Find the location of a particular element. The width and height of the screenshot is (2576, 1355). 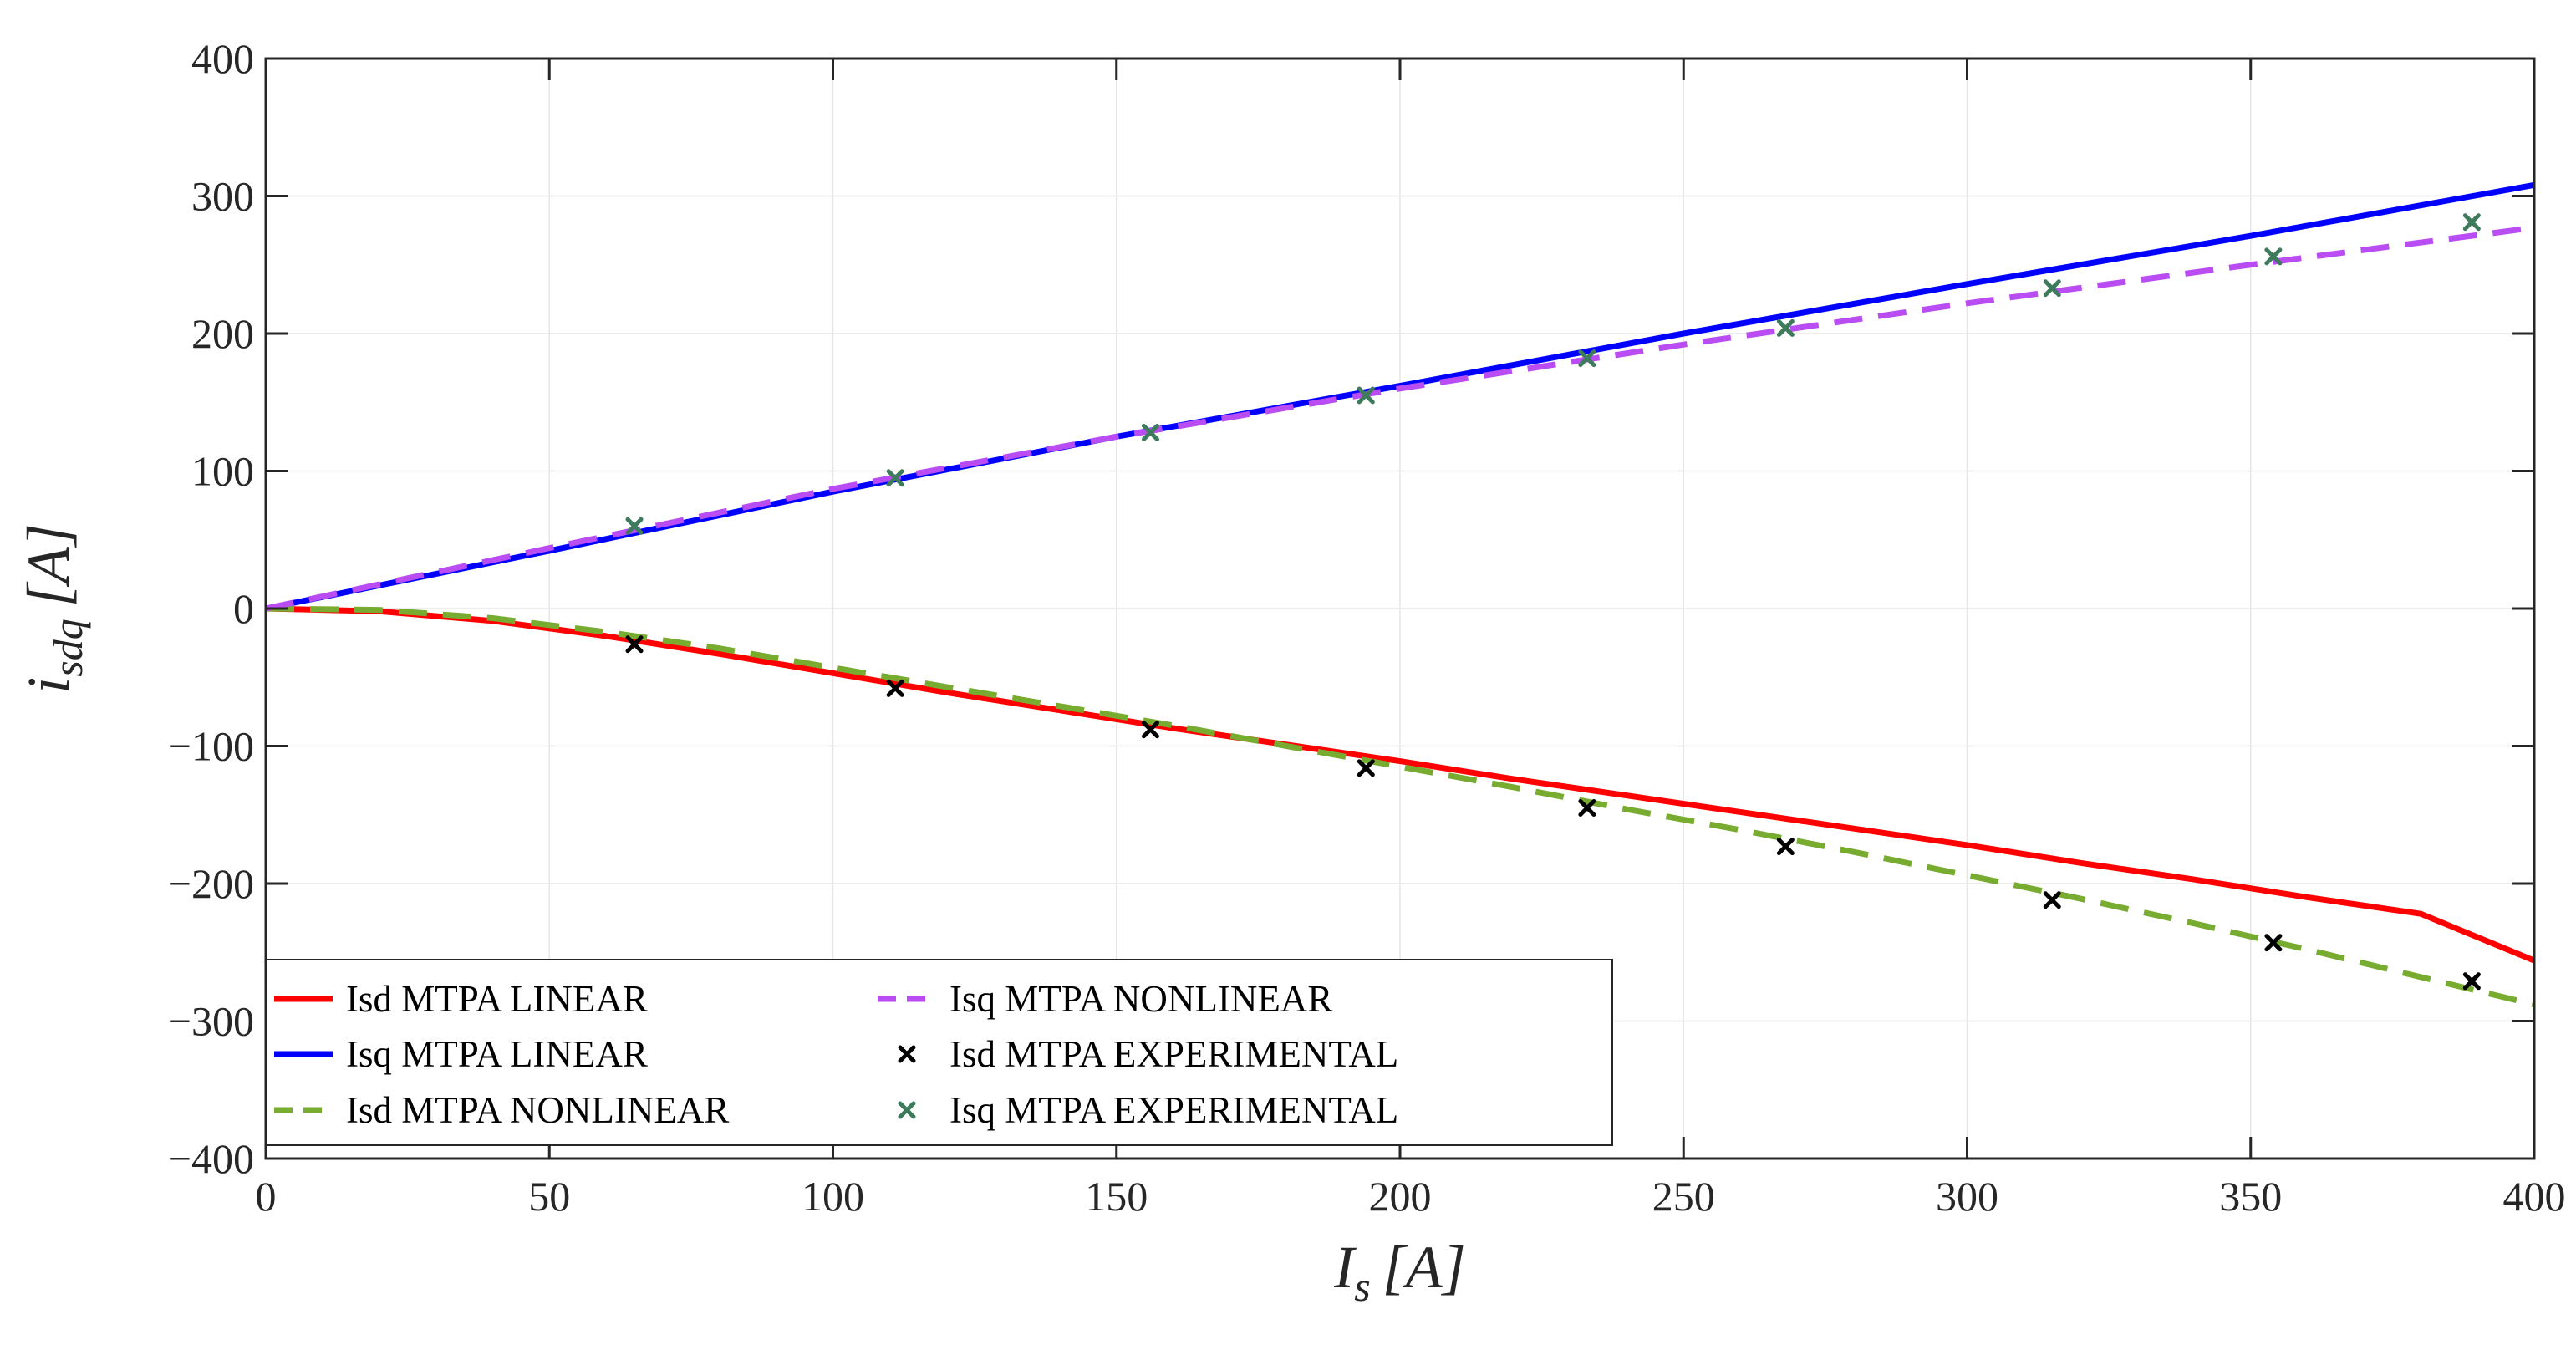

x-tick-label: 300 is located at coordinates (1967, 1196).